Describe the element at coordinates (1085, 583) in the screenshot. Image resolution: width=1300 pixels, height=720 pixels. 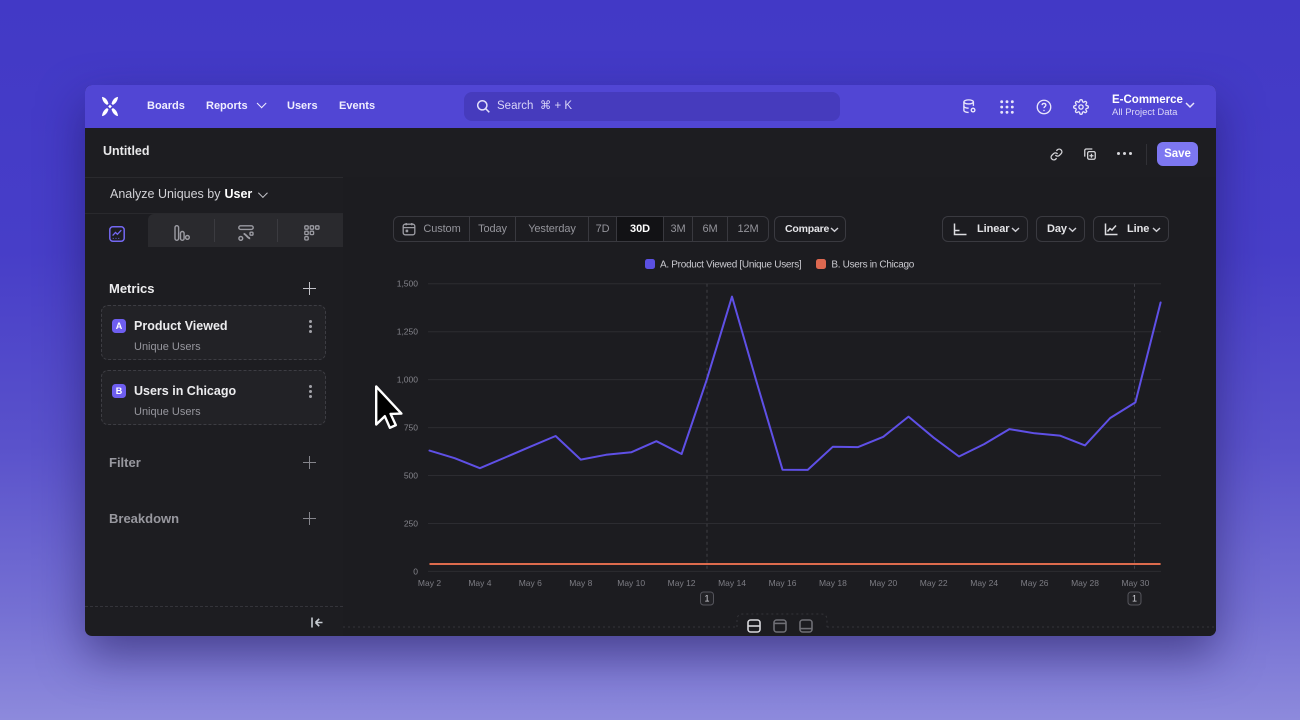
I see `svg-text: May 28` at that location.